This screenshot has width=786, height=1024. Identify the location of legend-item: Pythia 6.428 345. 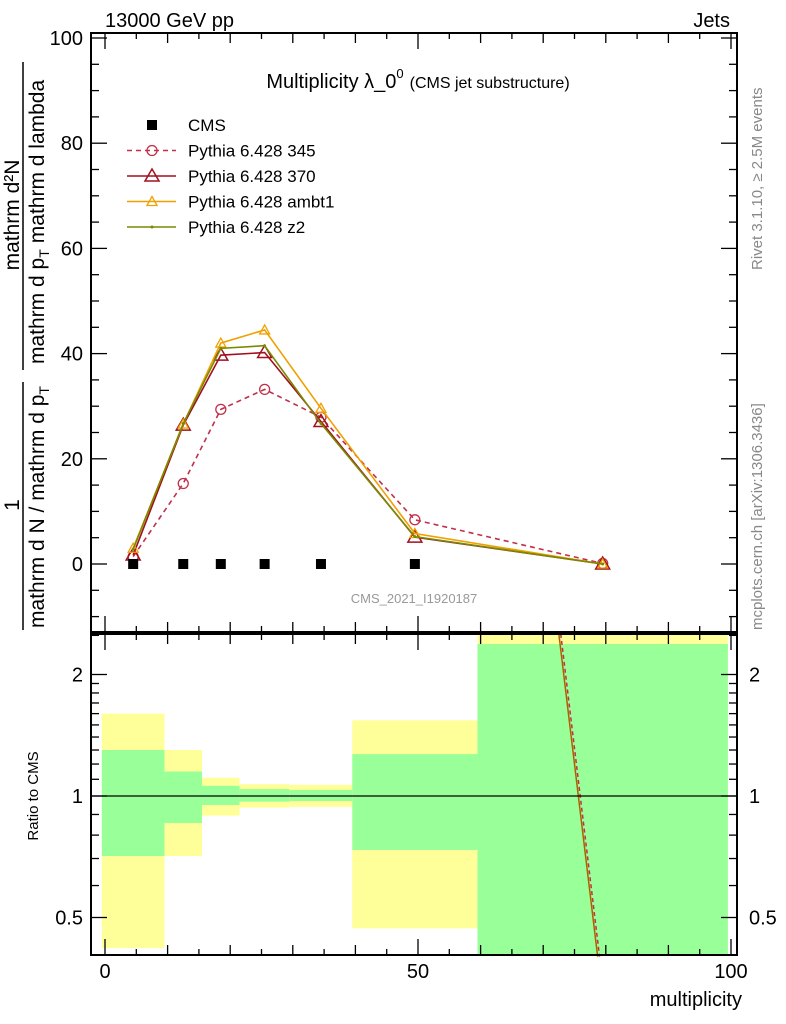
(221, 151).